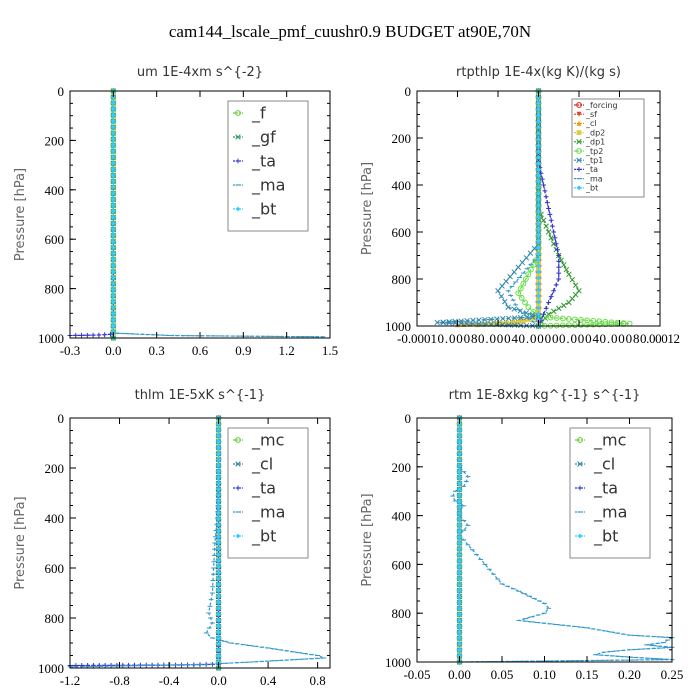 Image resolution: width=700 pixels, height=700 pixels. I want to click on x-tick-label: 0.4, so click(268, 680).